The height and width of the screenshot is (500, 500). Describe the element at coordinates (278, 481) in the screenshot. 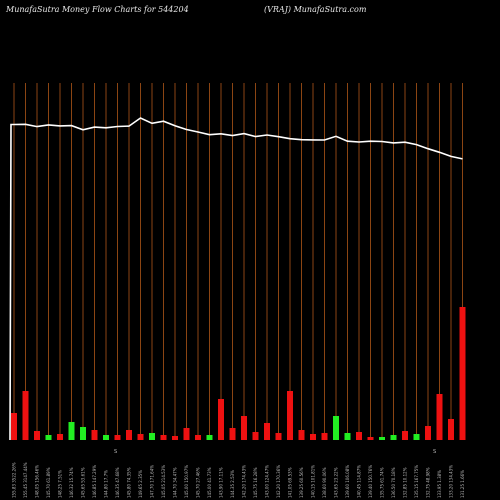

I see `x-tick-label: 142.20 170.36%` at that location.